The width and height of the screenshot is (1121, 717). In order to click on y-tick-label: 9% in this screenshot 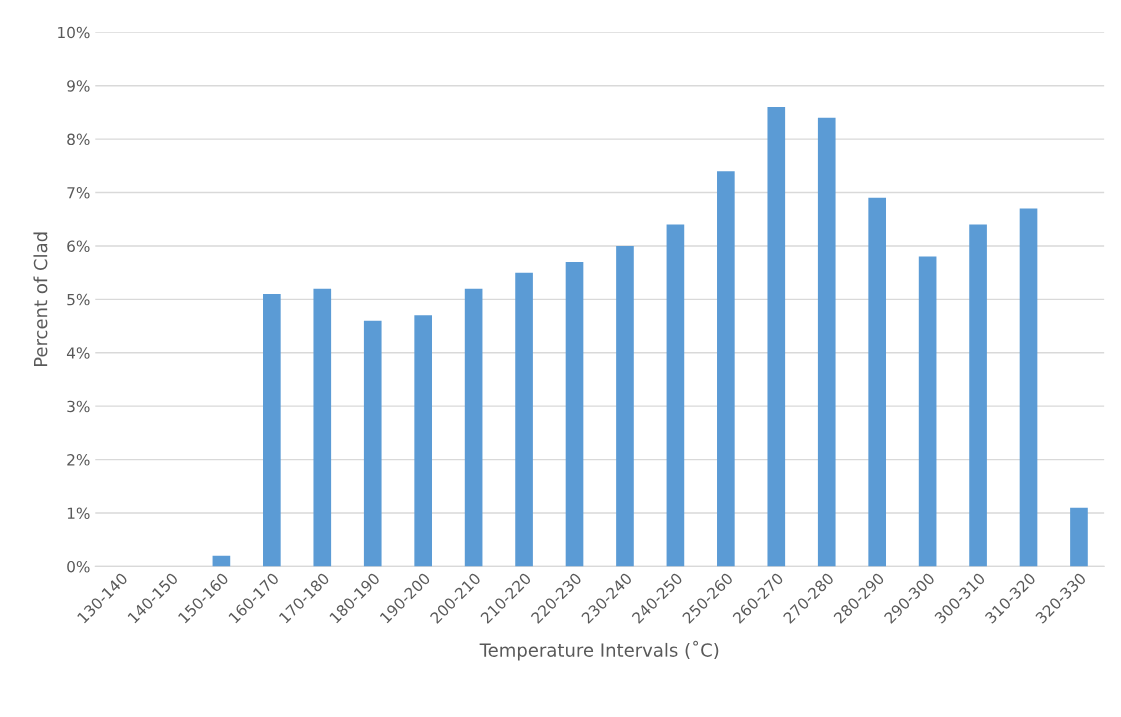, I will do `click(78, 86)`.